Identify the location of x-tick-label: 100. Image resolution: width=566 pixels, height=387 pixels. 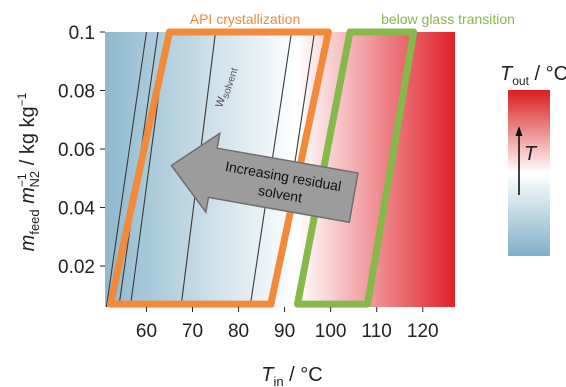
(331, 331).